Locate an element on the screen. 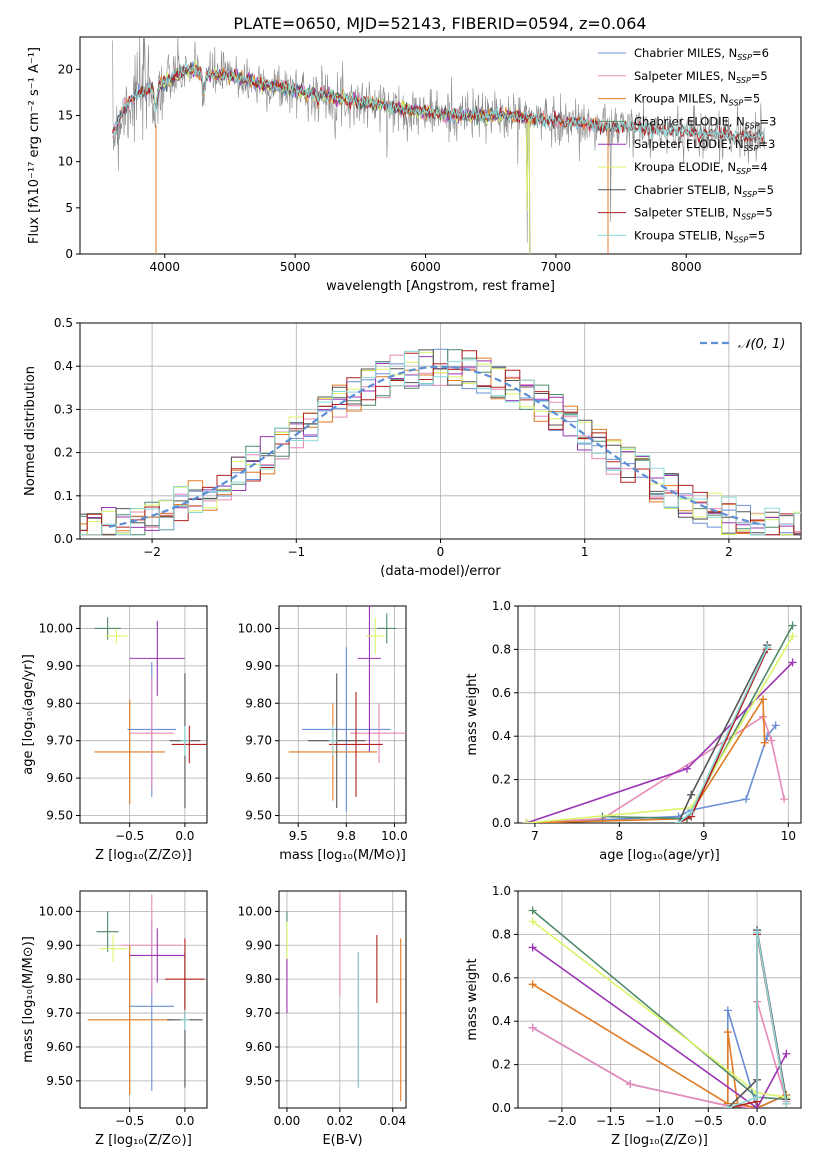 Image resolution: width=819 pixels, height=1170 pixels. legend-label: Kroupa ELODIE, NSSP=4 is located at coordinates (701, 168).